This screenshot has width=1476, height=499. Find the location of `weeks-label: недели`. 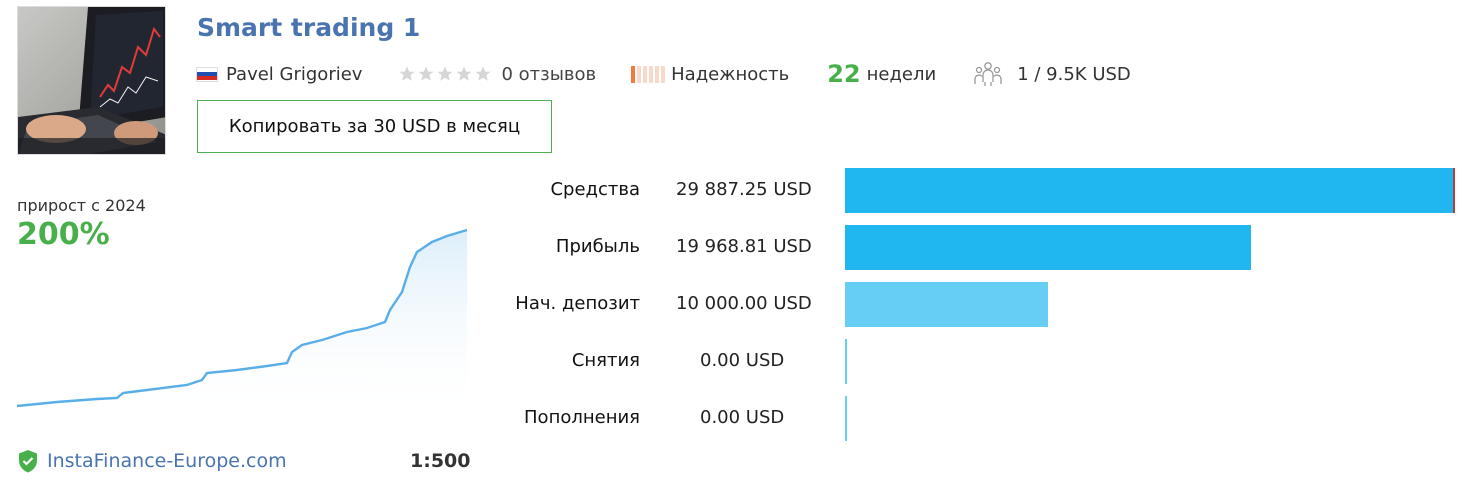

weeks-label: недели is located at coordinates (901, 74).